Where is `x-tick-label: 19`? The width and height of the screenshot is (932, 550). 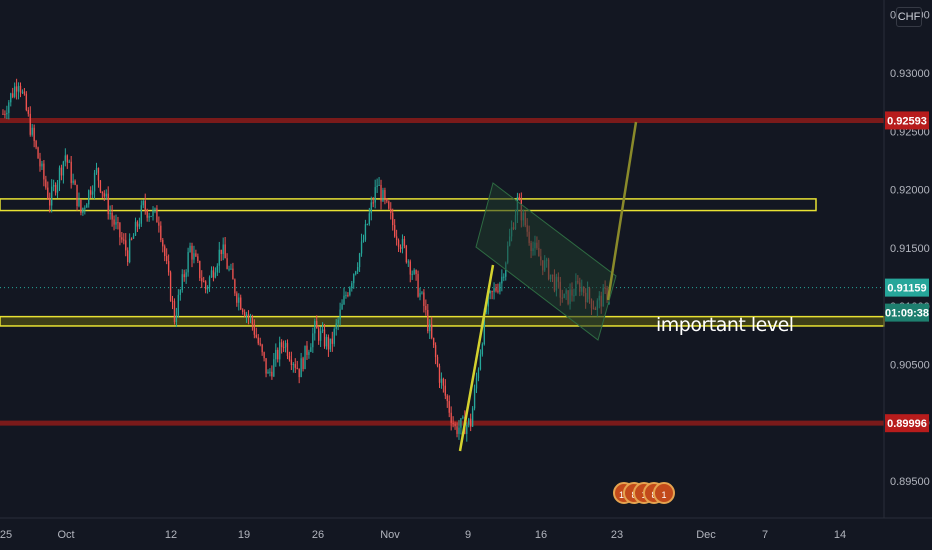
x-tick-label: 19 is located at coordinates (244, 535).